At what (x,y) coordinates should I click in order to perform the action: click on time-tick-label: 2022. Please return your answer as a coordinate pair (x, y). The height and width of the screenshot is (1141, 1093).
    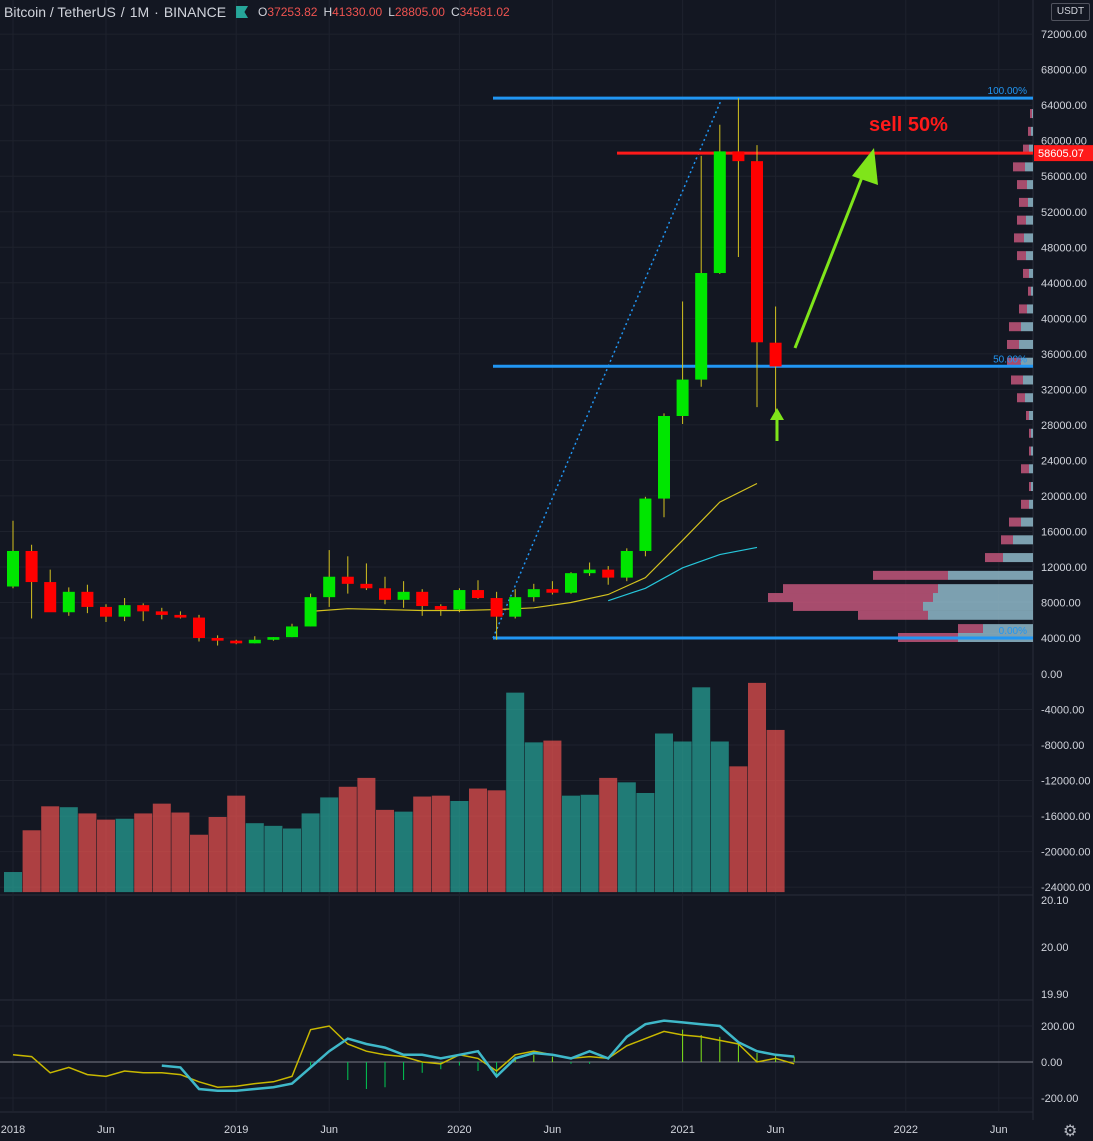
    Looking at the image, I should click on (906, 1130).